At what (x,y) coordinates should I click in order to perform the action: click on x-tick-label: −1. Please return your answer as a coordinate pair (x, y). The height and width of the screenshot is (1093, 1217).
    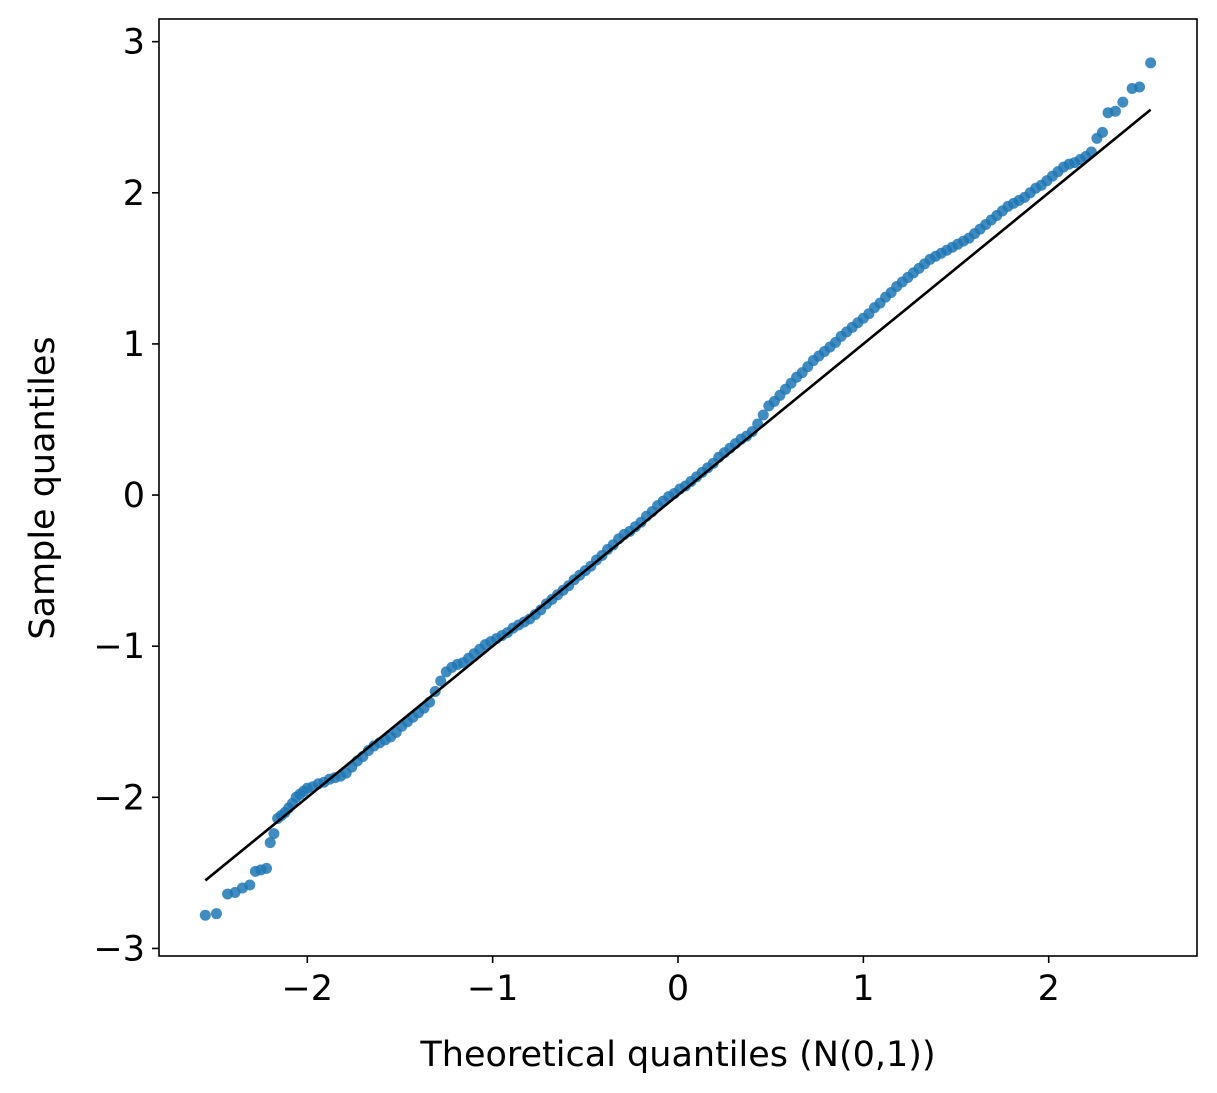
    Looking at the image, I should click on (493, 989).